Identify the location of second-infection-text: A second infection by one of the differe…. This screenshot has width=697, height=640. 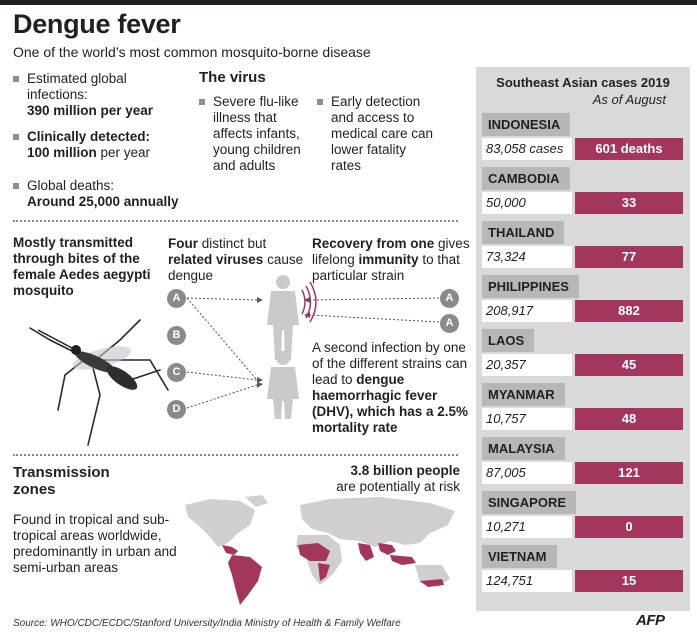
(392, 388).